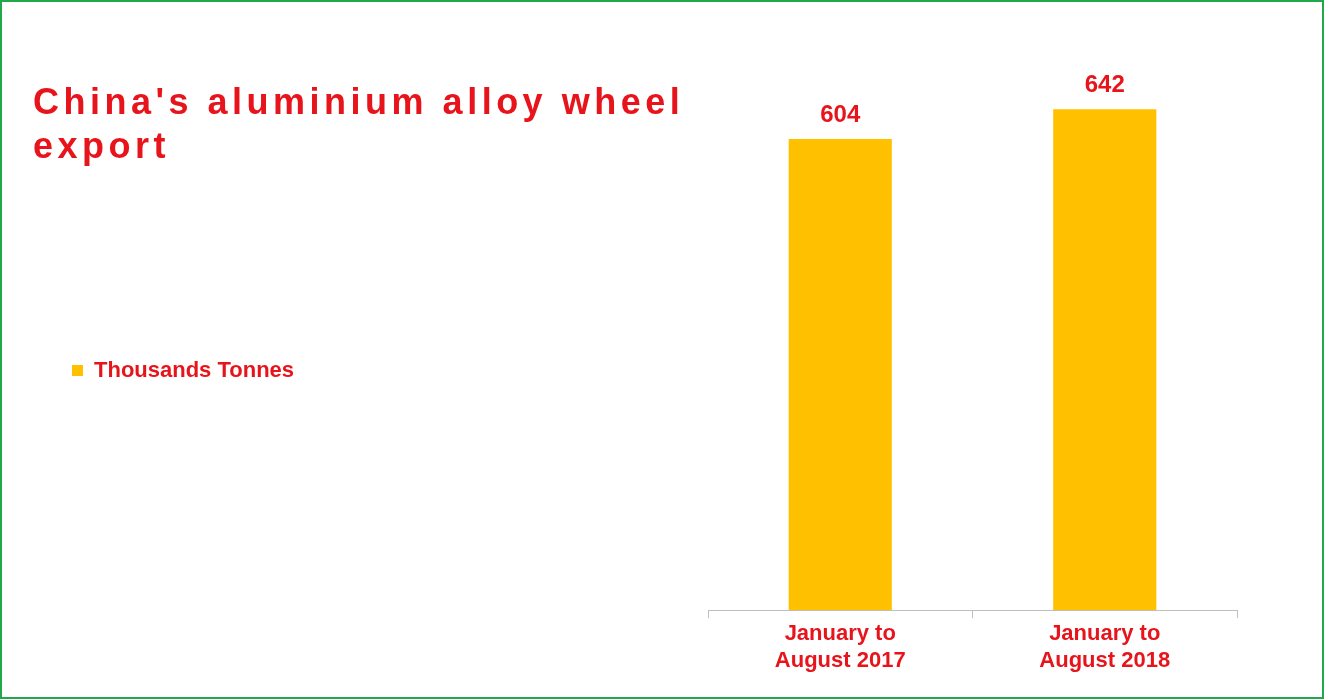  I want to click on text: China's aluminium alloy wheel export, so click(359, 124).